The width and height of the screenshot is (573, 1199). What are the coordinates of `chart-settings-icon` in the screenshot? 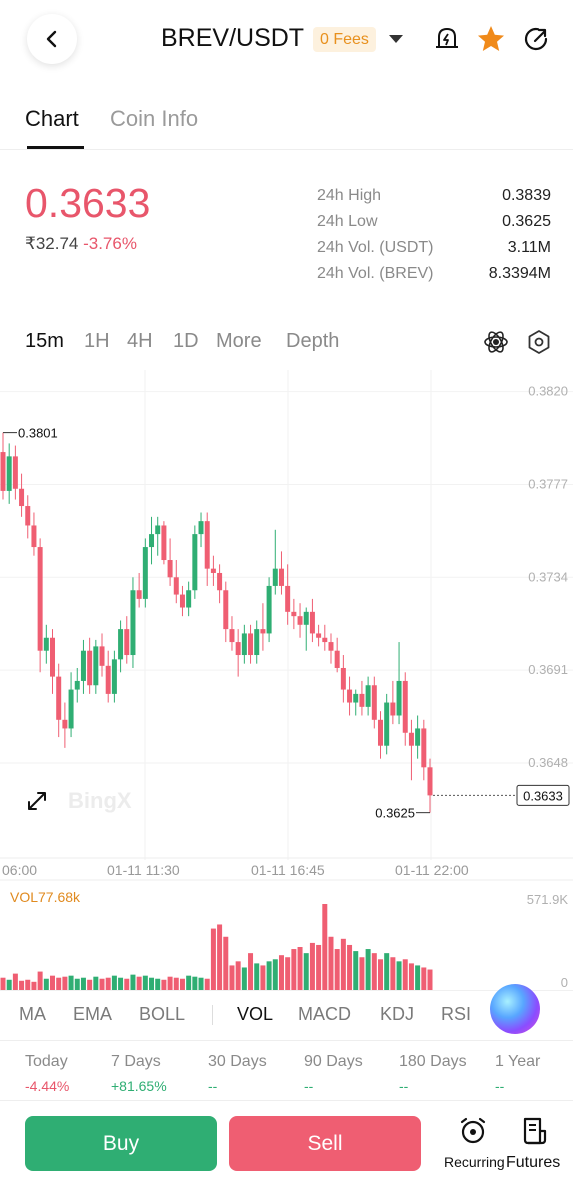 It's located at (539, 342).